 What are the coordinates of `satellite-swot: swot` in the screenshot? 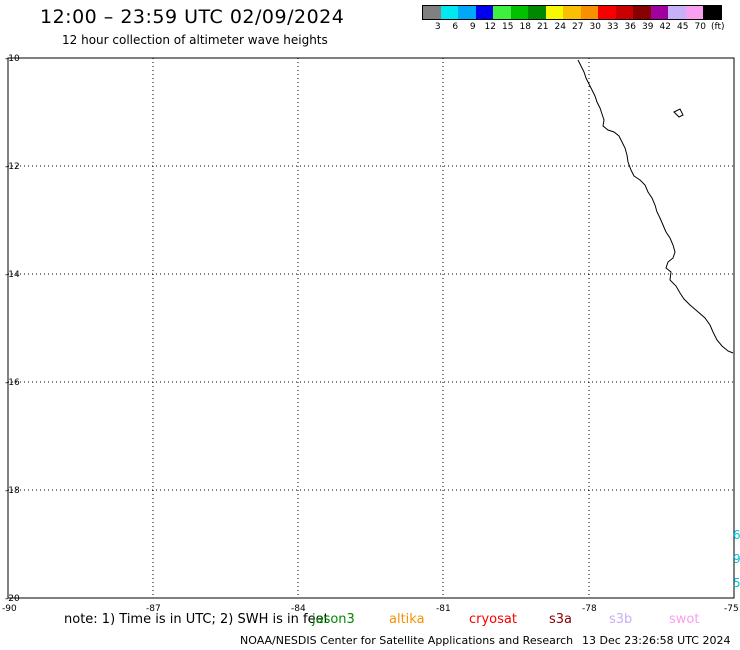 It's located at (684, 619).